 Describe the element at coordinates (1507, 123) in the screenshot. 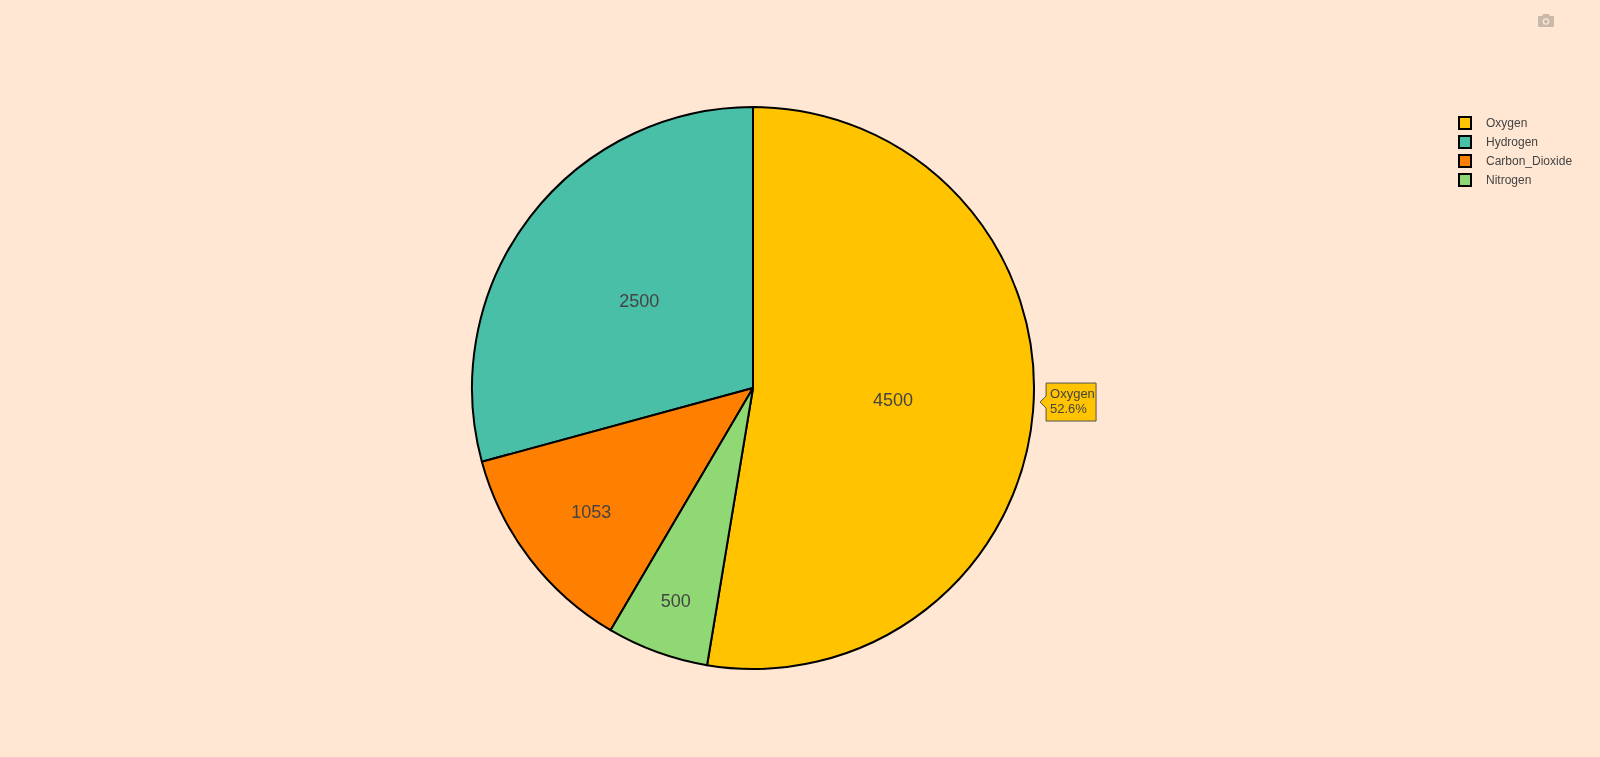

I see `legend-label: Oxygen` at that location.